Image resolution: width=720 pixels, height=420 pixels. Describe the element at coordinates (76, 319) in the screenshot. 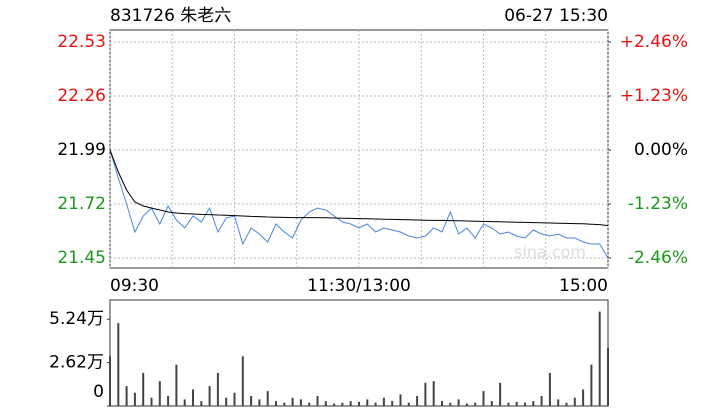

I see `y-tick-label: 5.24万` at that location.